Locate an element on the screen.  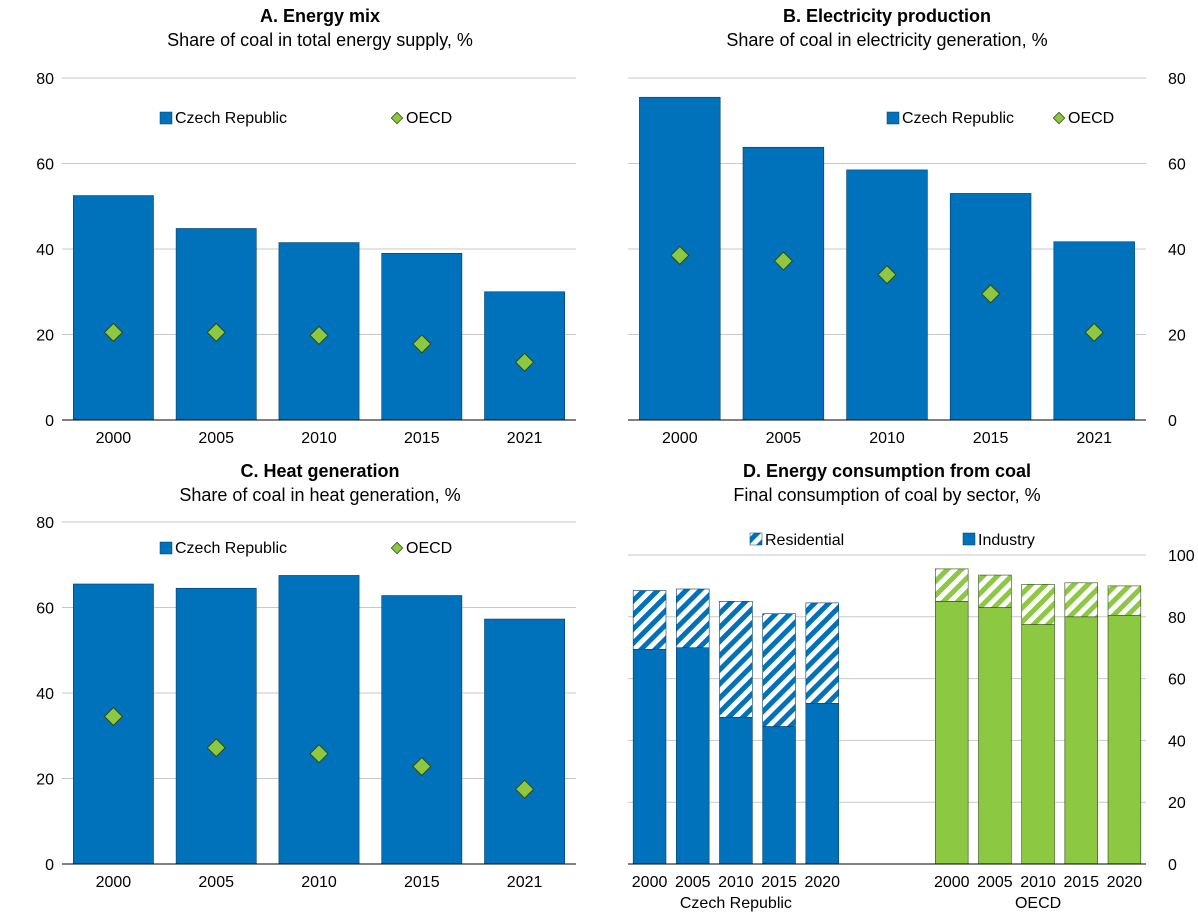
legend-label-industry: Industry is located at coordinates (1006, 540).